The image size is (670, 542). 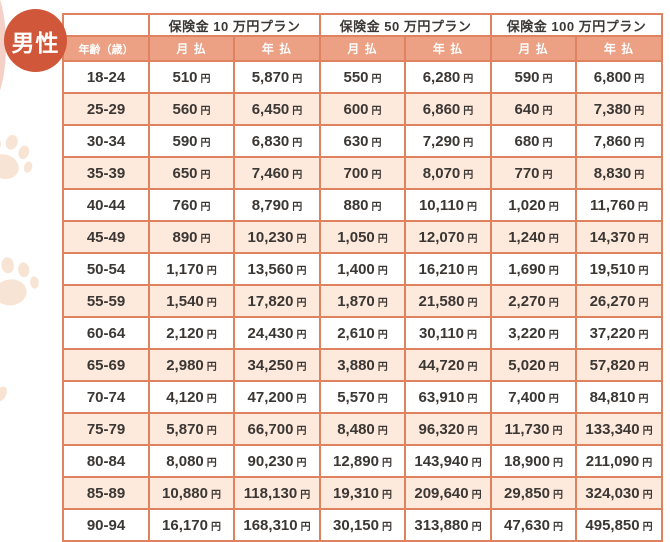 What do you see at coordinates (405, 25) in the screenshot?
I see `plan-header-500k: 保険金 50 万円プラン` at bounding box center [405, 25].